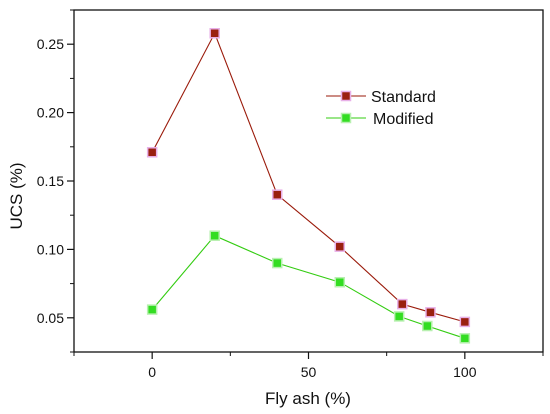  What do you see at coordinates (50, 44) in the screenshot?
I see `y-tick-label: 0.25` at bounding box center [50, 44].